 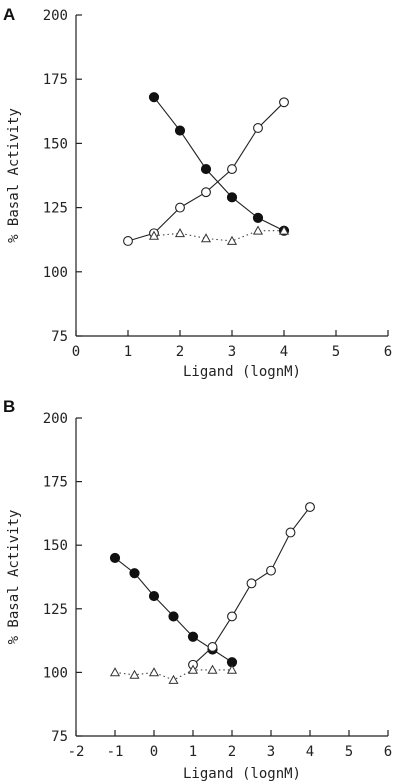 What do you see at coordinates (115, 752) in the screenshot?
I see `x-tick-label: -1` at bounding box center [115, 752].